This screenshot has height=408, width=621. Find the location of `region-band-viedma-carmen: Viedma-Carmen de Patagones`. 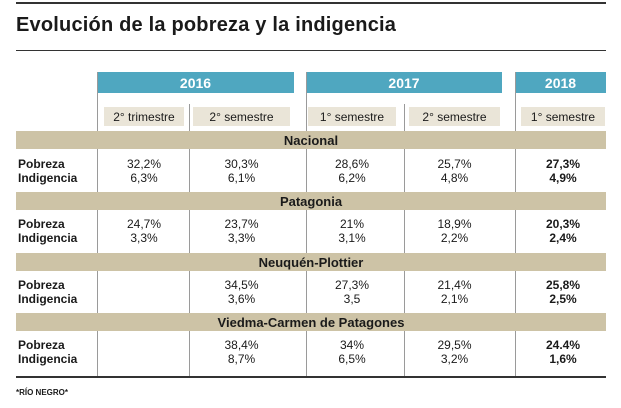

region-band-viedma-carmen: Viedma-Carmen de Patagones is located at coordinates (311, 322).